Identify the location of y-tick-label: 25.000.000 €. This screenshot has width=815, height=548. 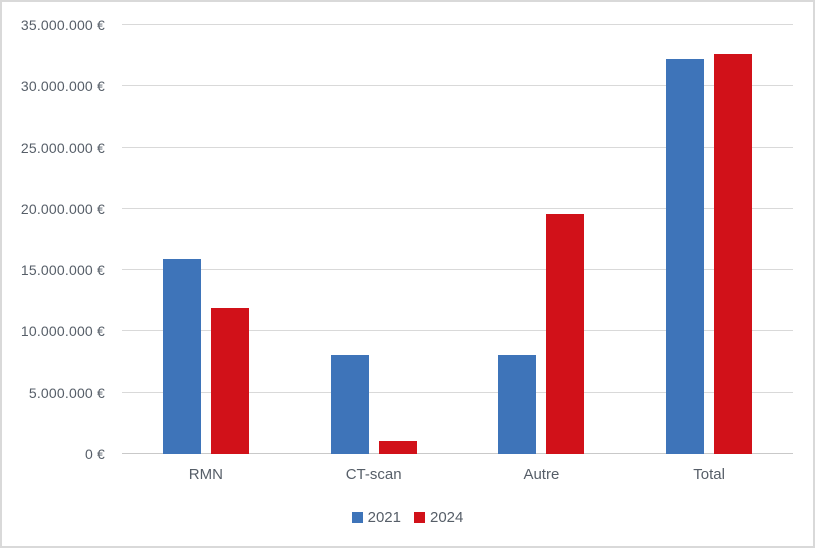
(62, 147).